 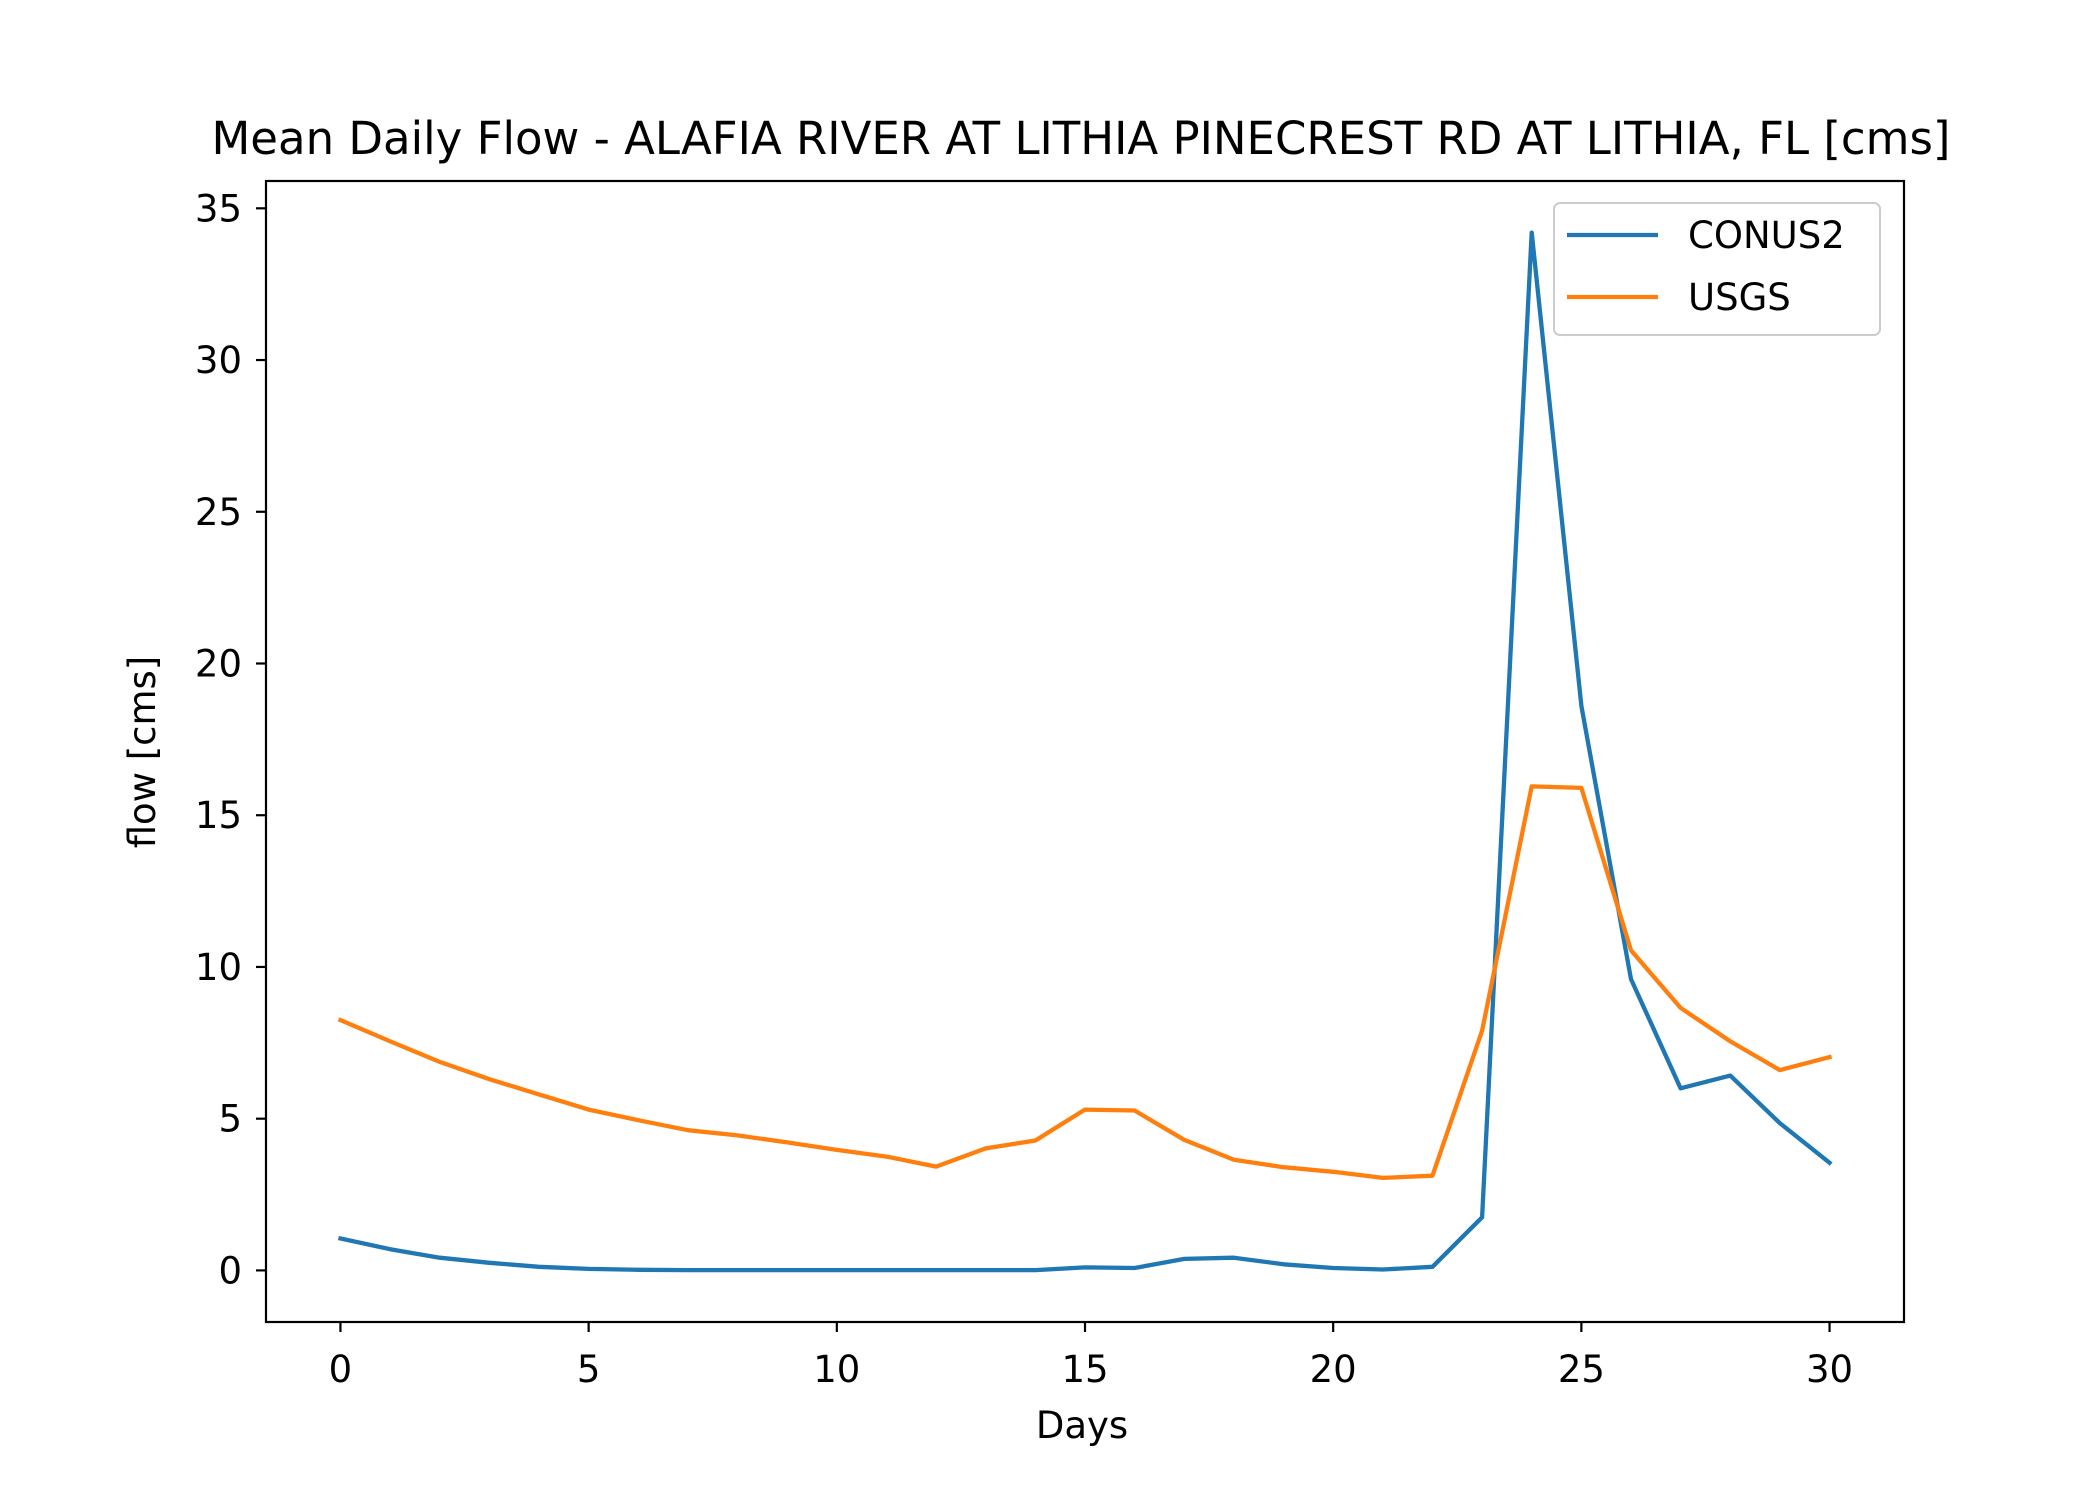 I want to click on x-tick-label: 10, so click(x=836, y=1369).